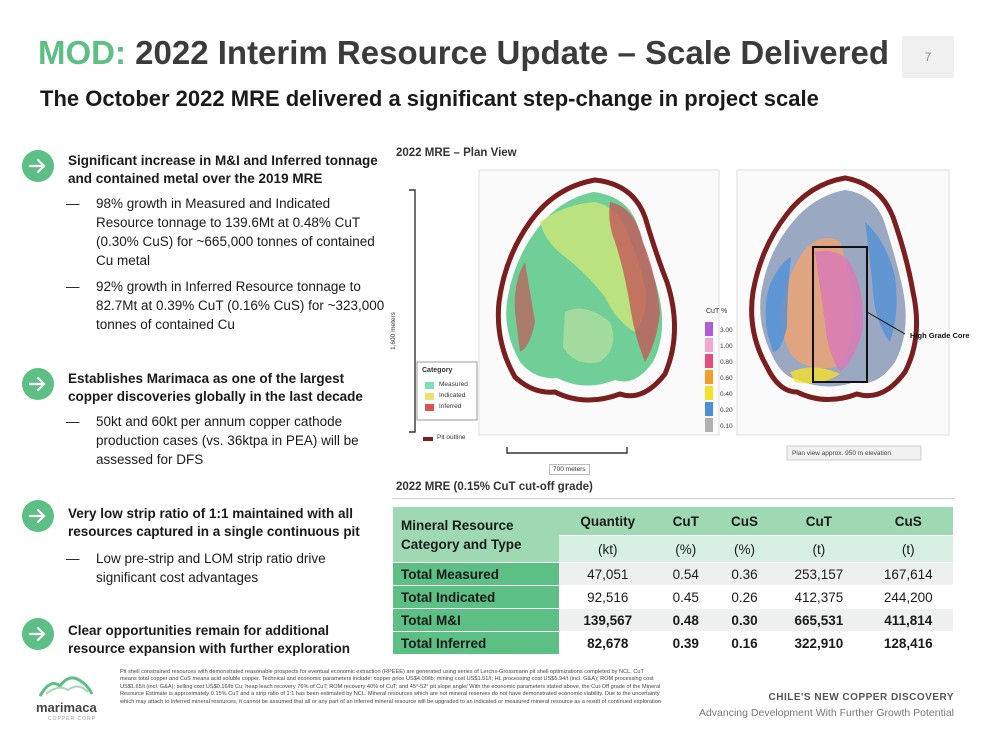  What do you see at coordinates (608, 597) in the screenshot?
I see `cell: 92,516` at bounding box center [608, 597].